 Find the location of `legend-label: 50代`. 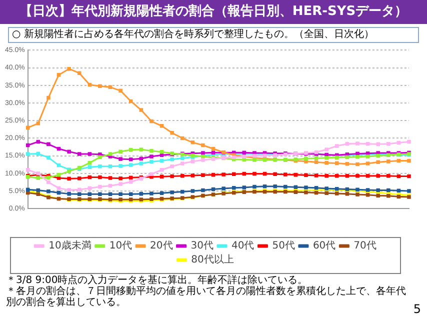

legend-label: 50代 is located at coordinates (283, 246).